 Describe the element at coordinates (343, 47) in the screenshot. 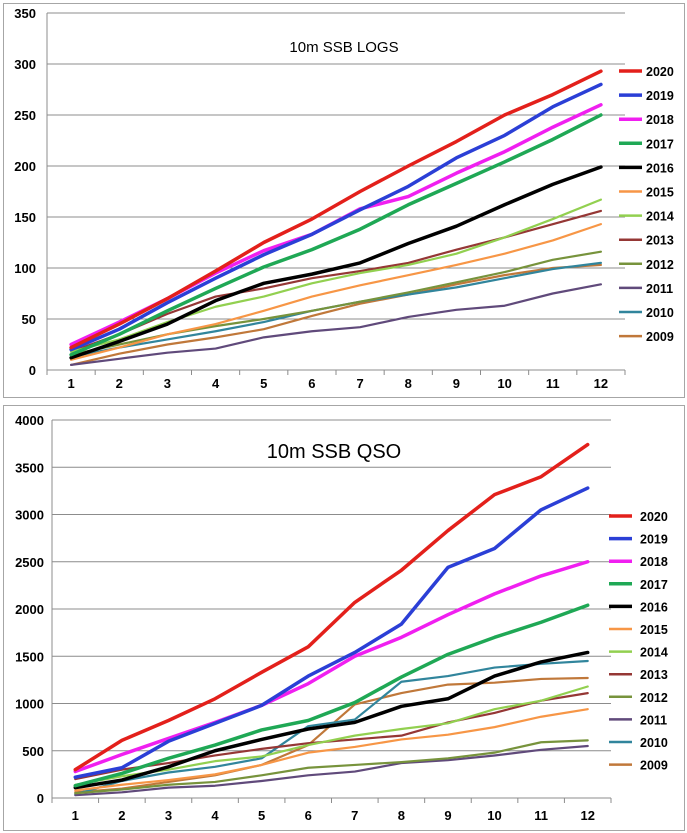

I see `chart-title: 10m SSB LOGS` at that location.